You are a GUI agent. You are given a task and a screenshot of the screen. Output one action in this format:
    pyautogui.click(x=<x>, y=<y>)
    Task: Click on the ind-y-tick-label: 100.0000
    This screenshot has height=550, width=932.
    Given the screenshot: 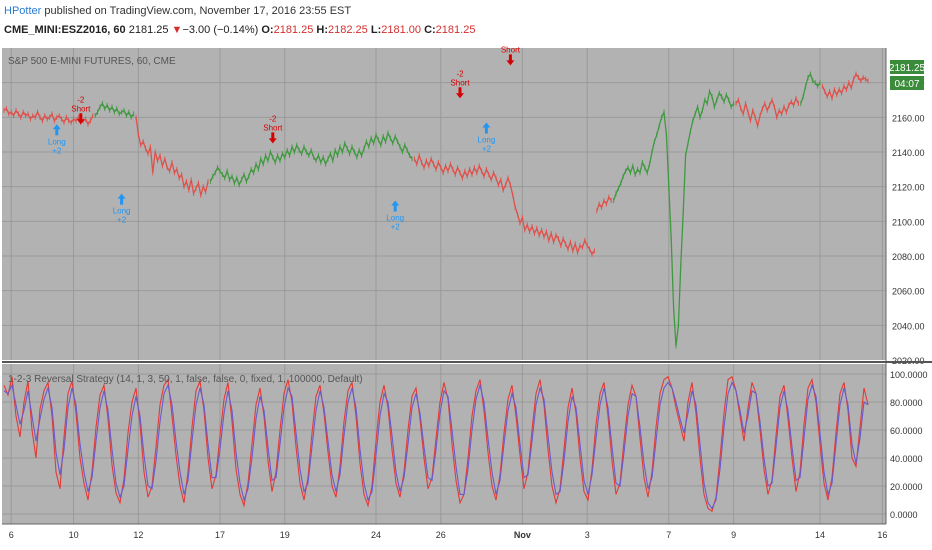 What is the action you would take?
    pyautogui.click(x=909, y=375)
    